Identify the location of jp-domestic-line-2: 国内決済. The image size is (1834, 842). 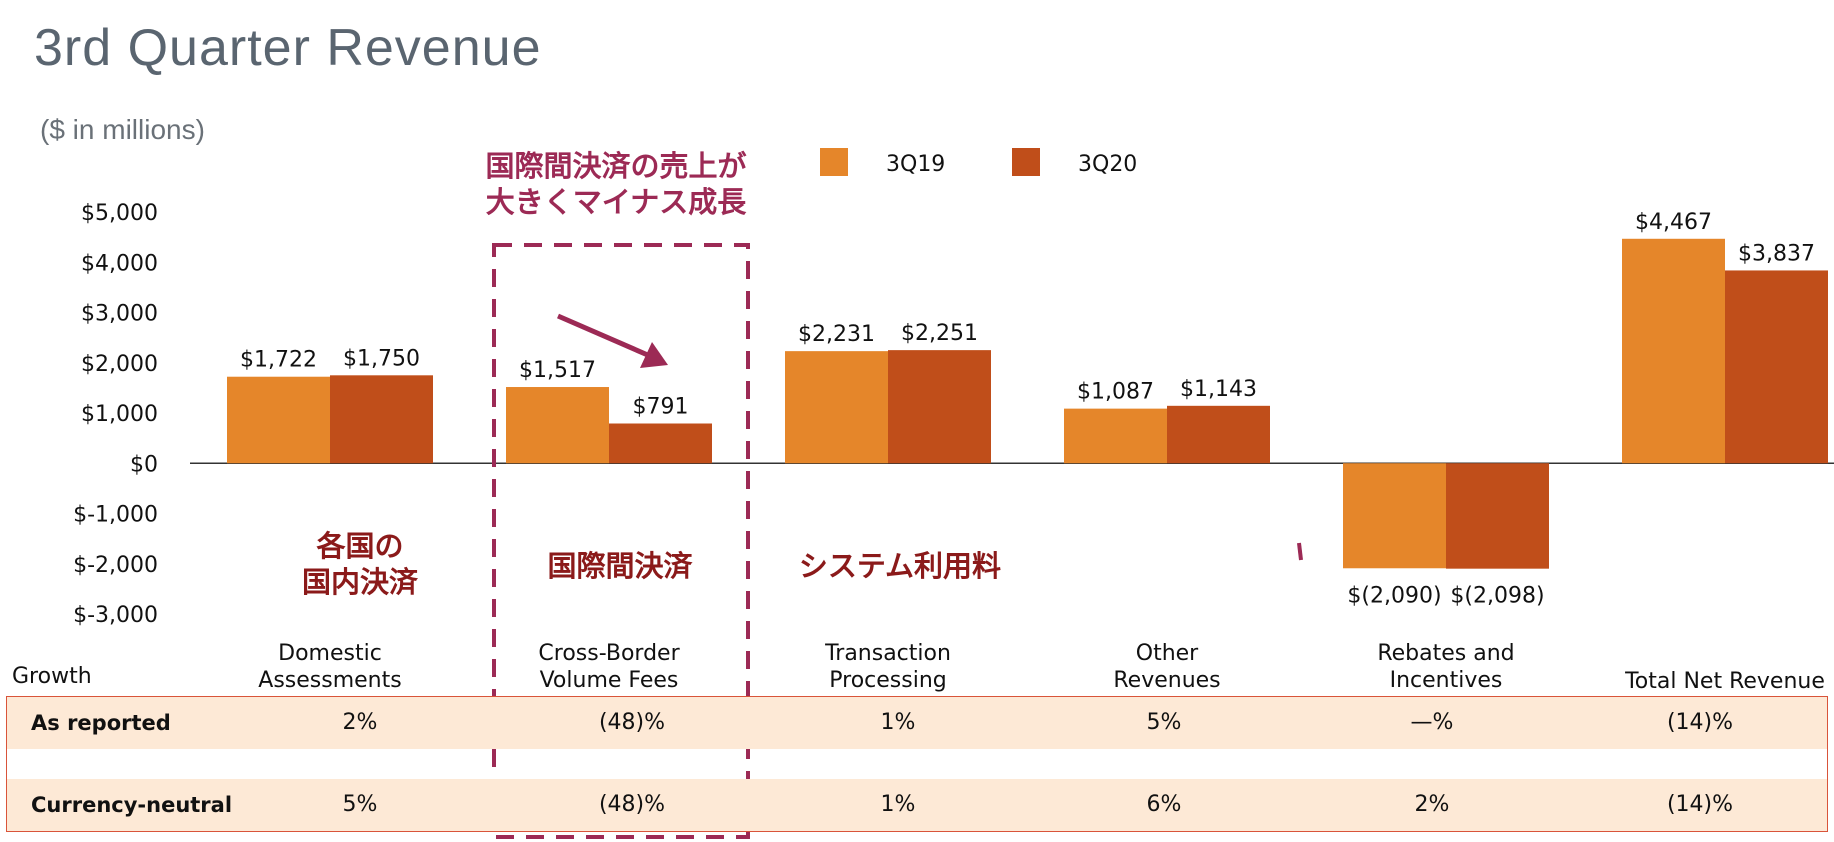
(359, 582).